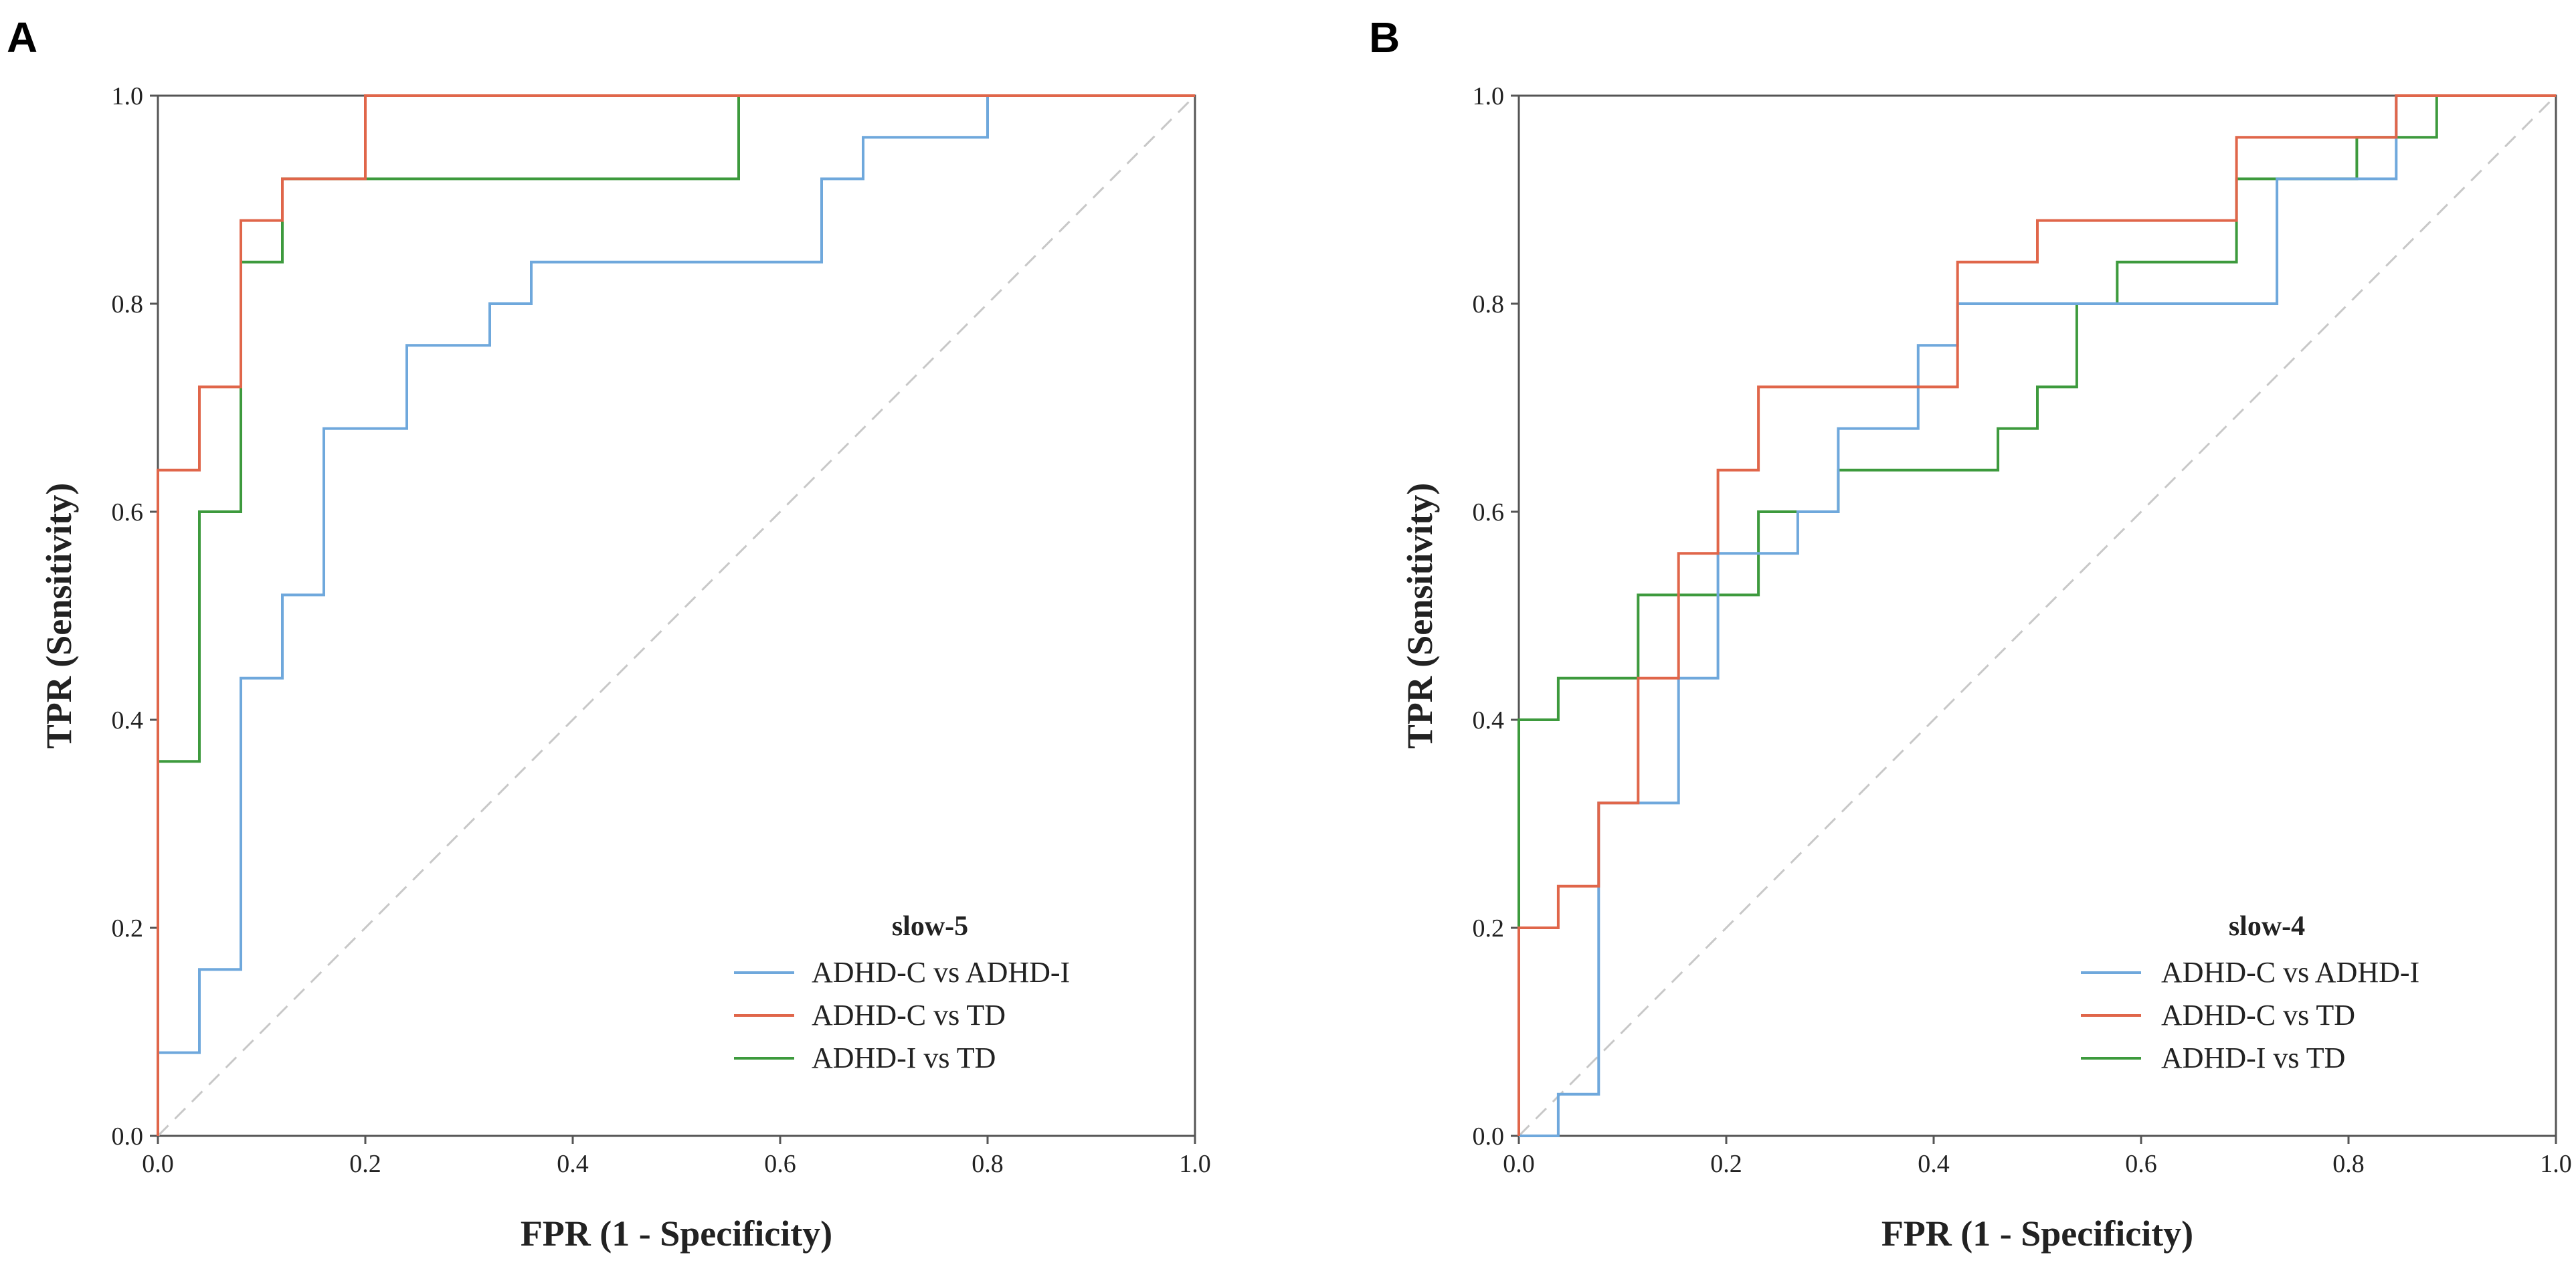  I want to click on legend-title: slow-5, so click(930, 926).